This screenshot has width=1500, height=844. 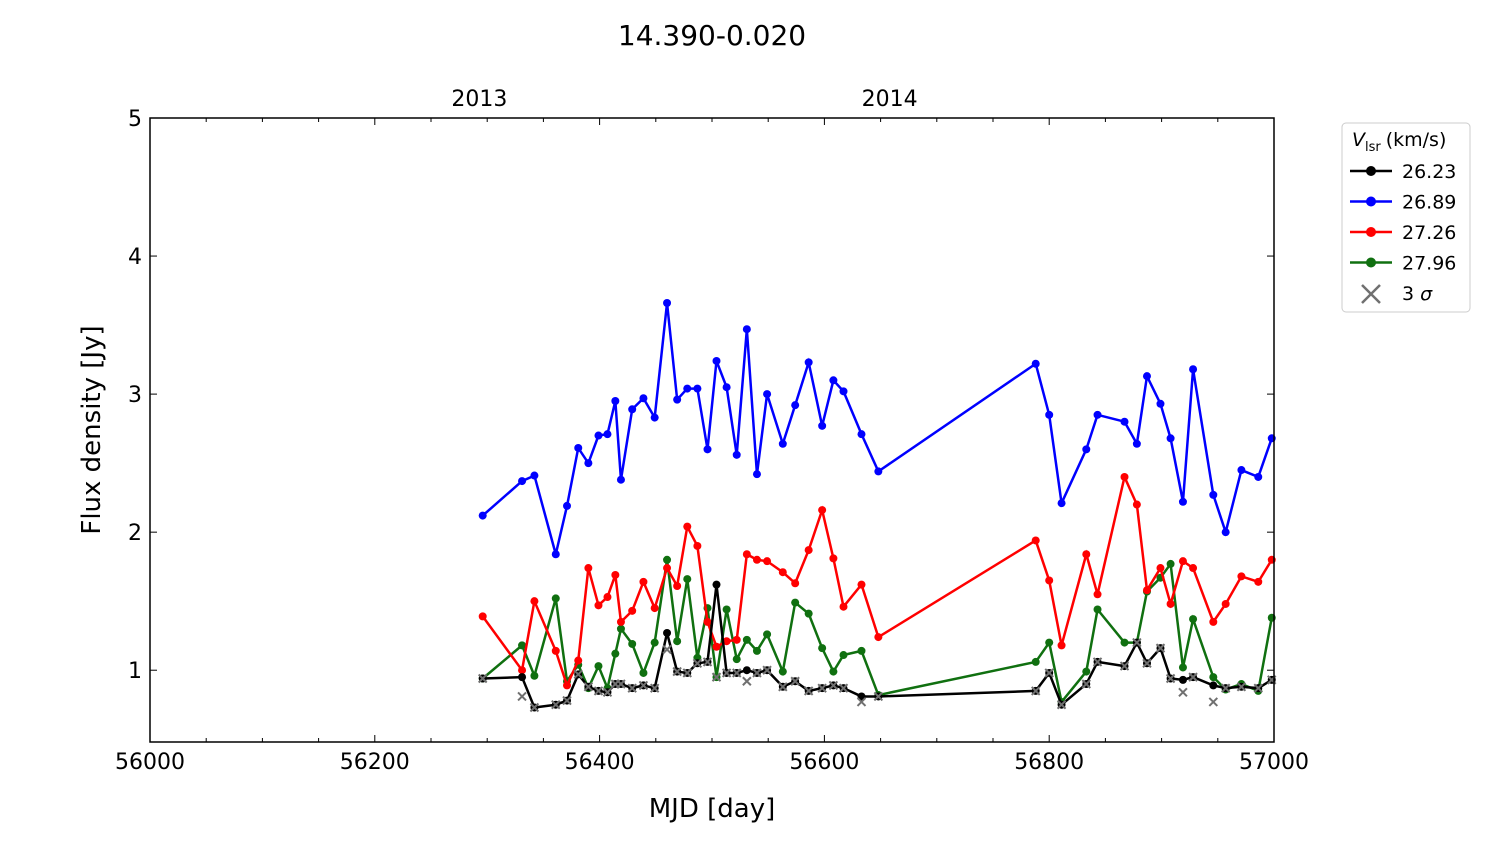 What do you see at coordinates (712, 809) in the screenshot?
I see `x-axis-label: MJD [day]` at bounding box center [712, 809].